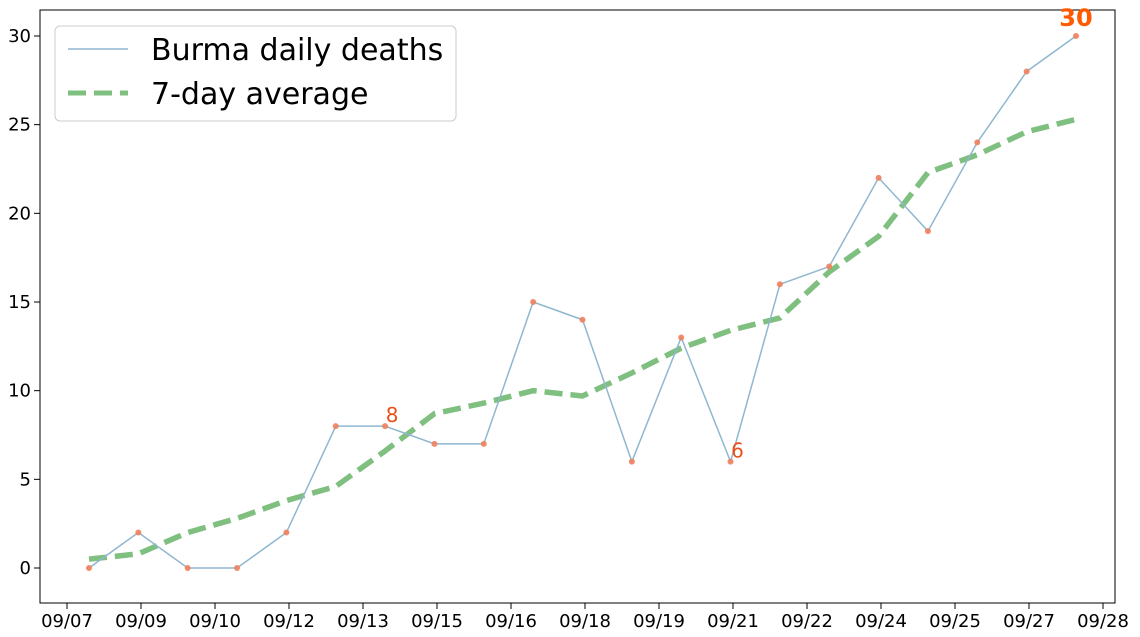 The height and width of the screenshot is (637, 1140). Describe the element at coordinates (297, 50) in the screenshot. I see `legend-label-burma-daily-deaths: Burma daily deaths` at that location.